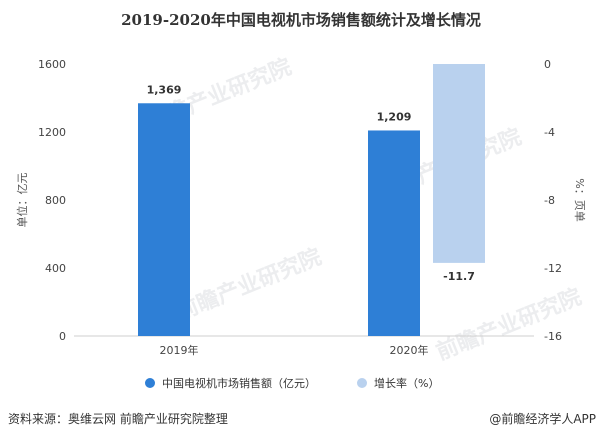 This screenshot has width=603, height=437. Describe the element at coordinates (459, 163) in the screenshot. I see `bar-growth-rate` at that location.